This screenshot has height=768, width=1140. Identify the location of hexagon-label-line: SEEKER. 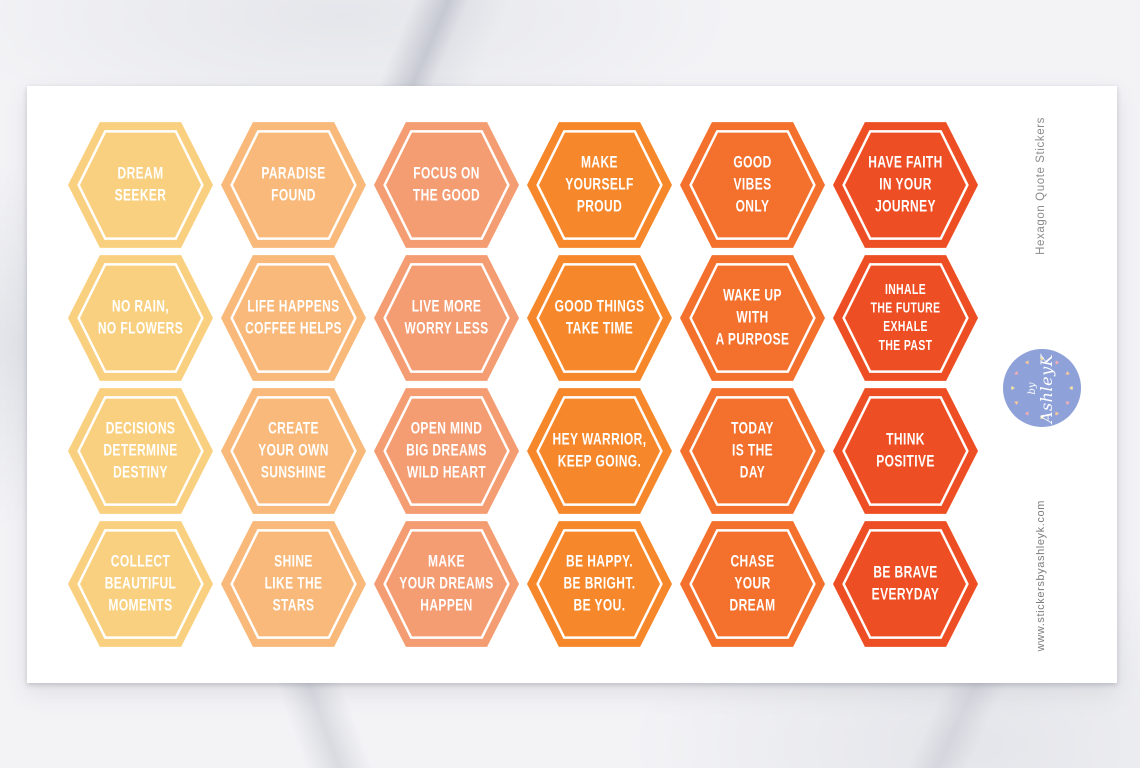
(140, 195).